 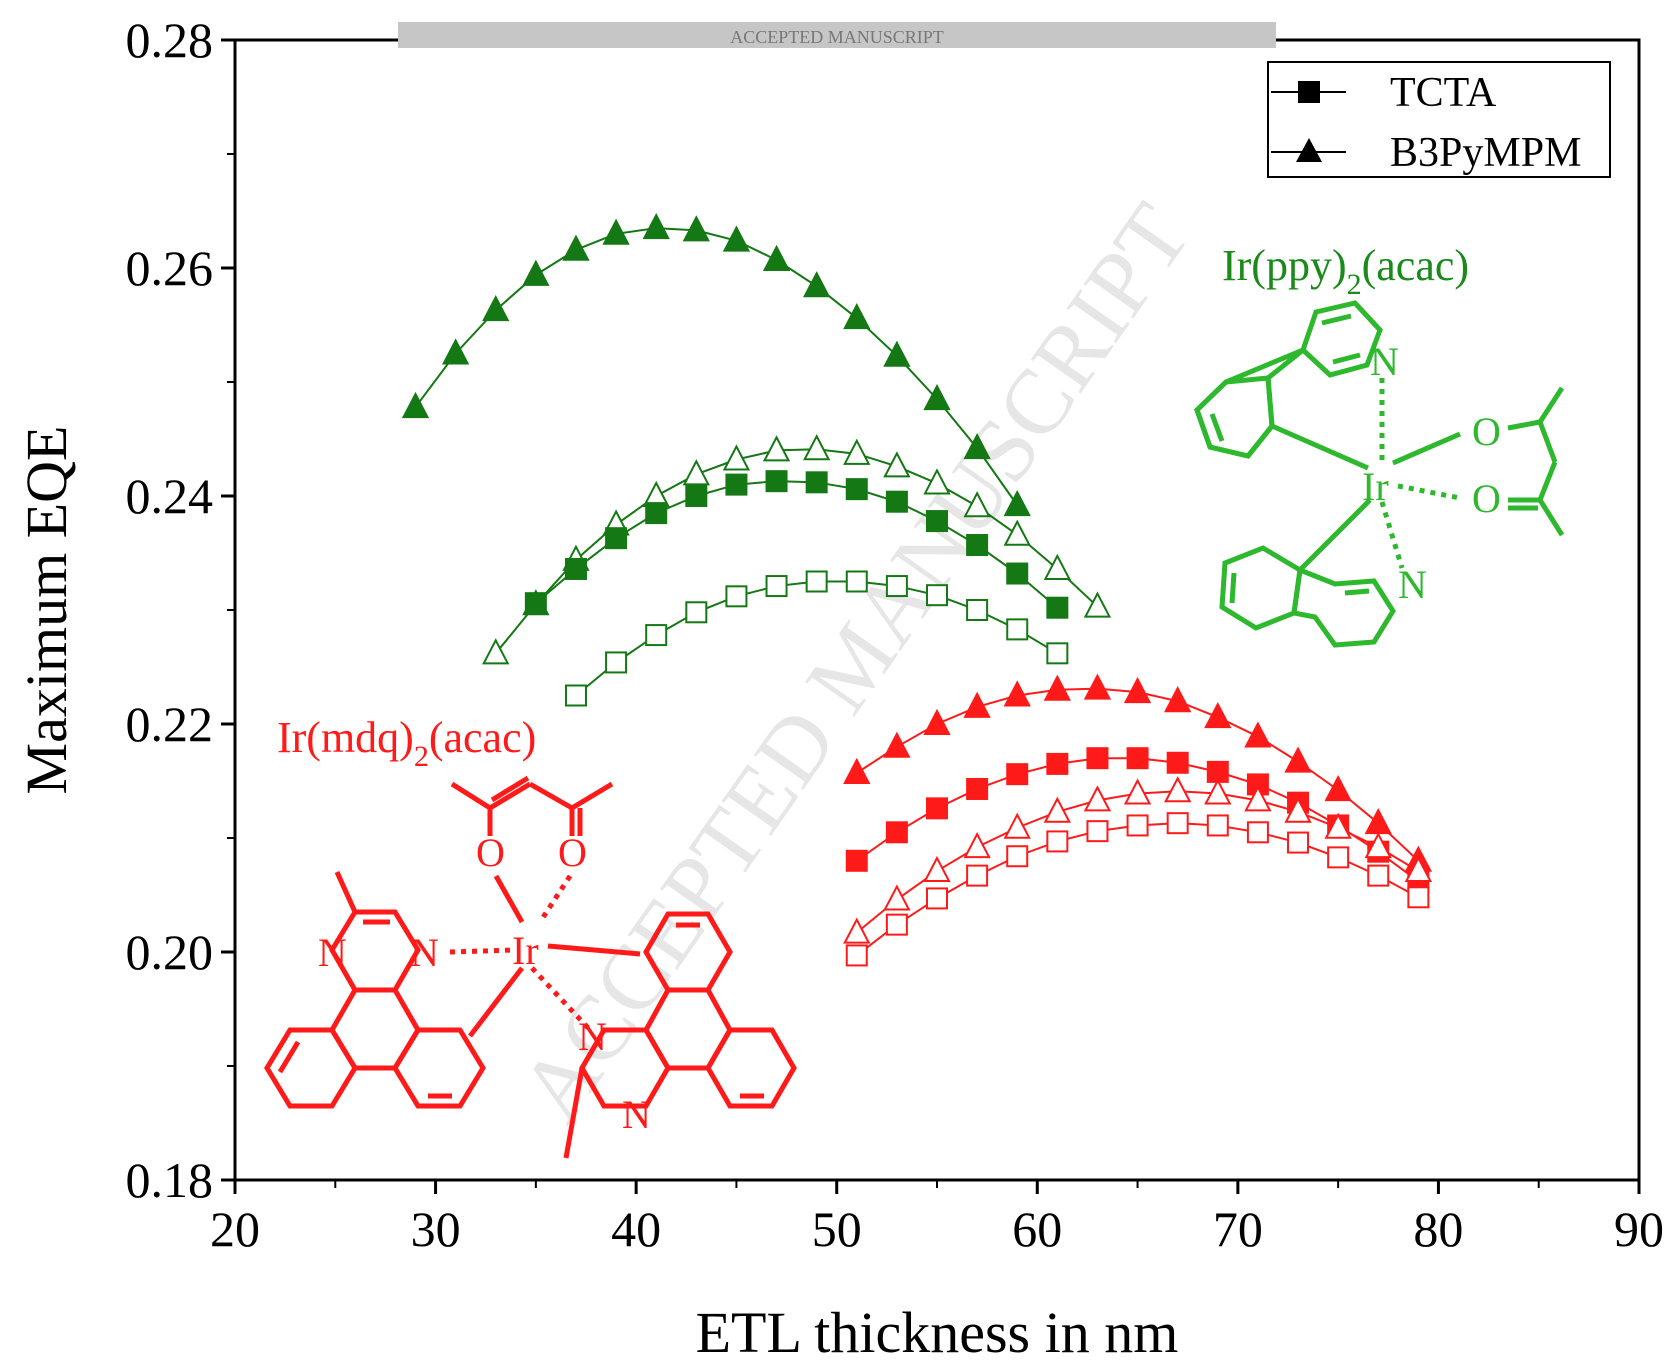 I want to click on annotation-ir-mdq-acac: Ir(mdq)2(acac), so click(x=406, y=743).